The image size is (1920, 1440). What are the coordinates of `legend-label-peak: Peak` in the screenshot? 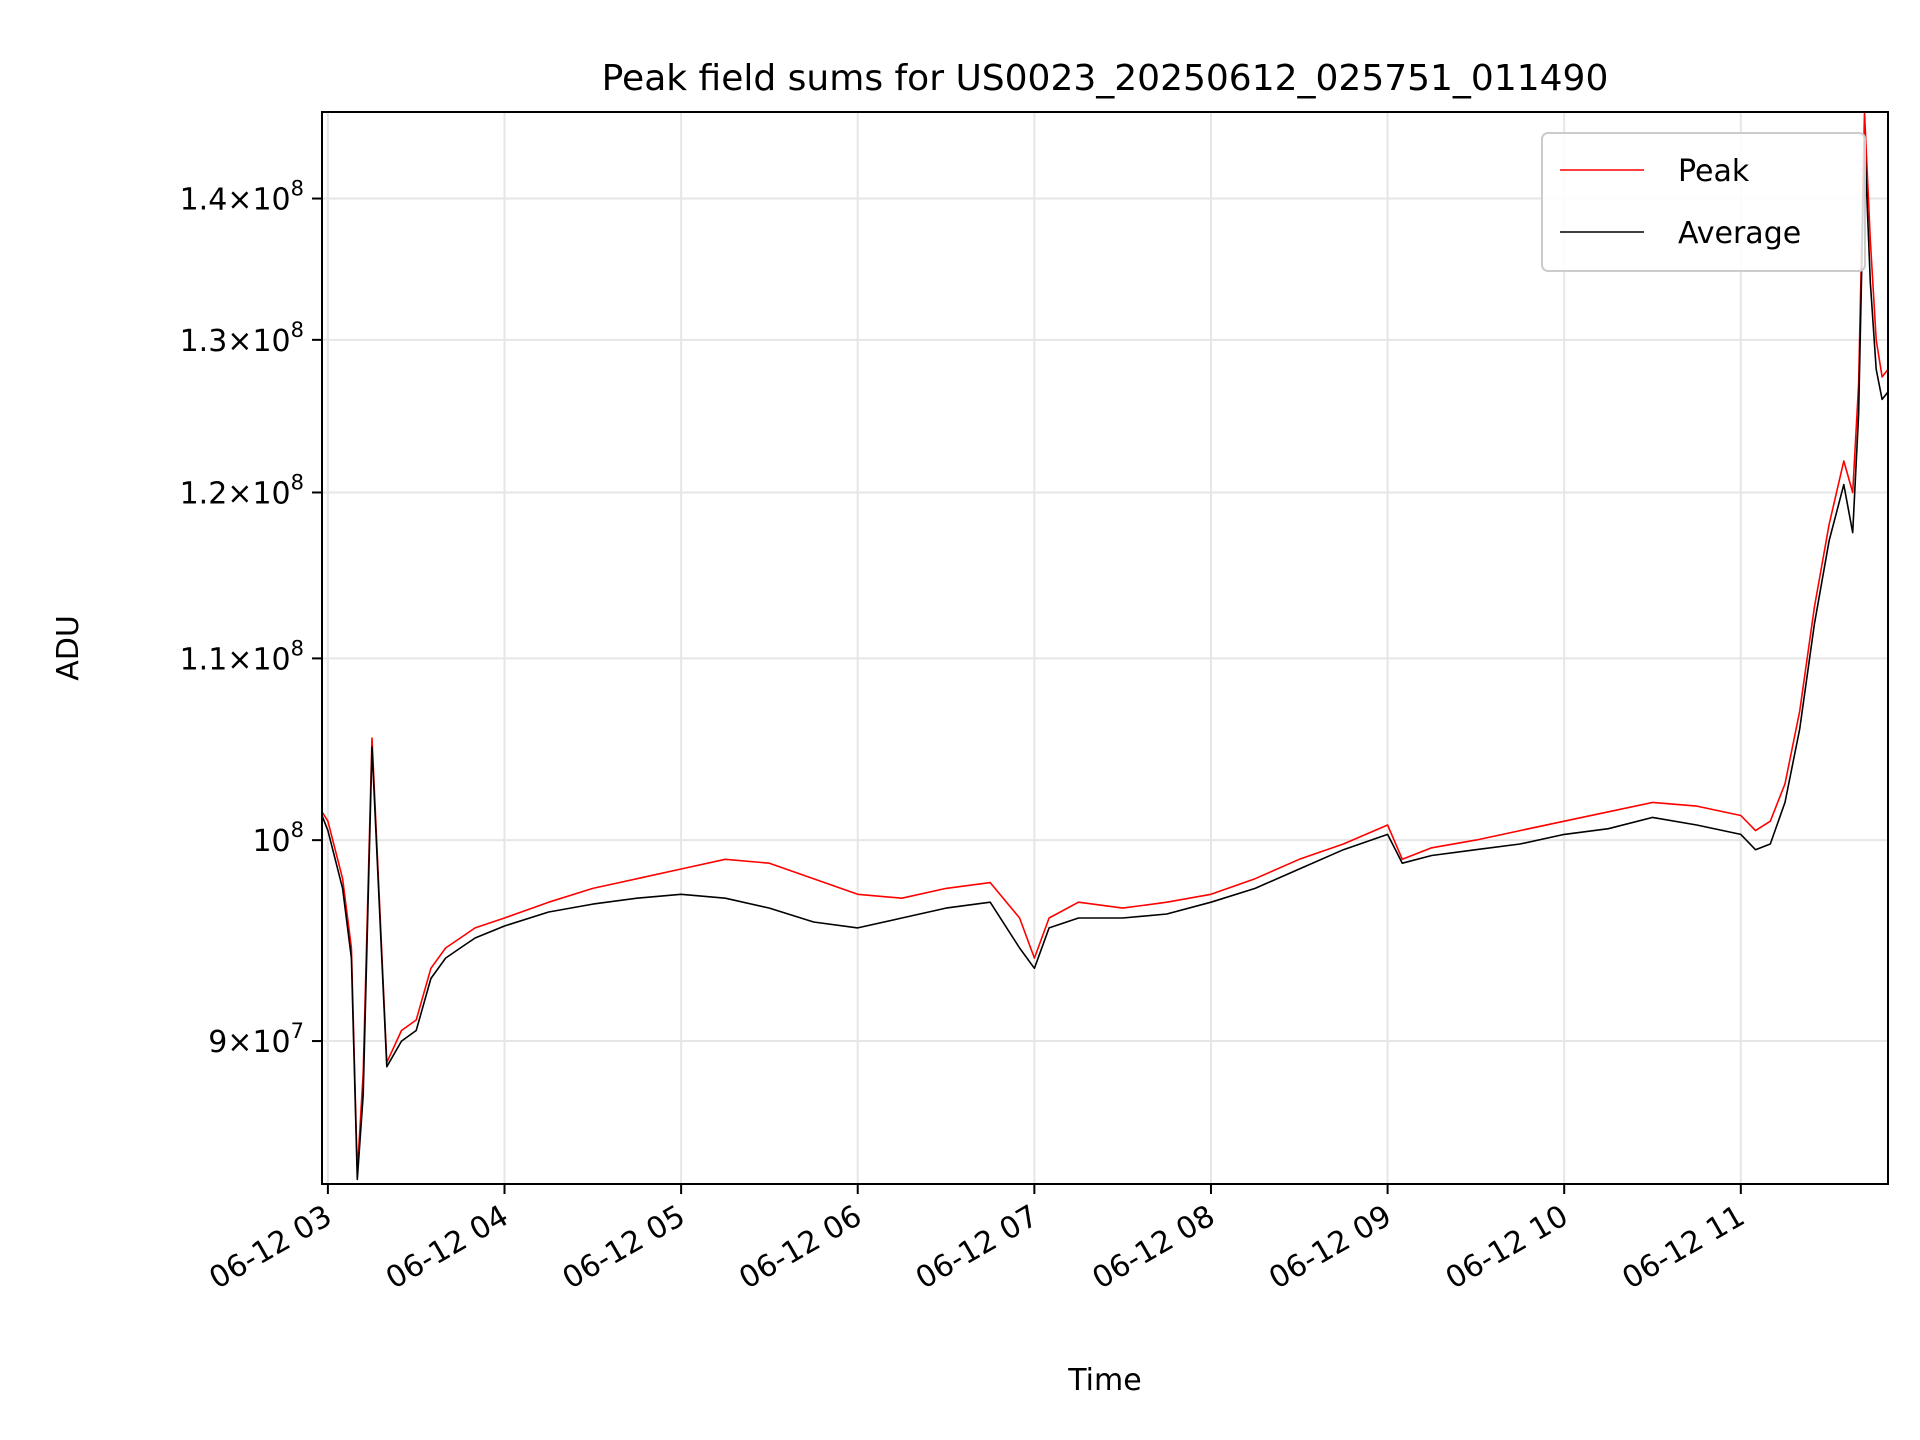 It's located at (1714, 171).